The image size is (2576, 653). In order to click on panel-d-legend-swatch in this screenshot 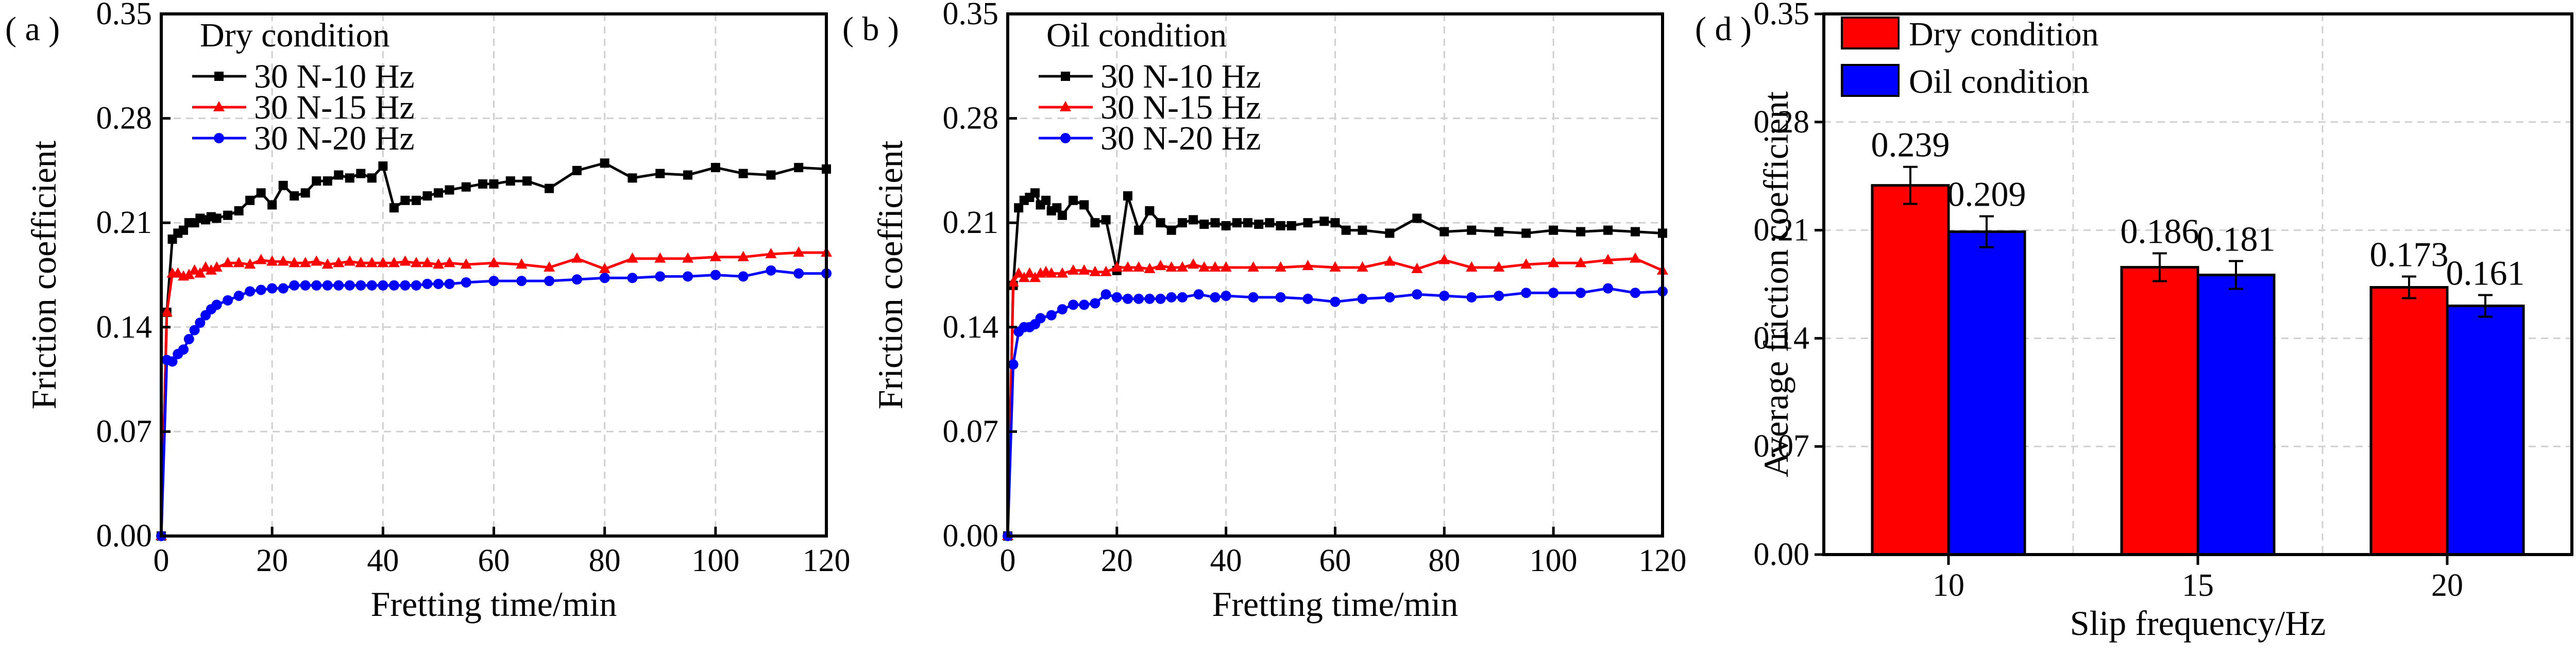, I will do `click(1870, 32)`.